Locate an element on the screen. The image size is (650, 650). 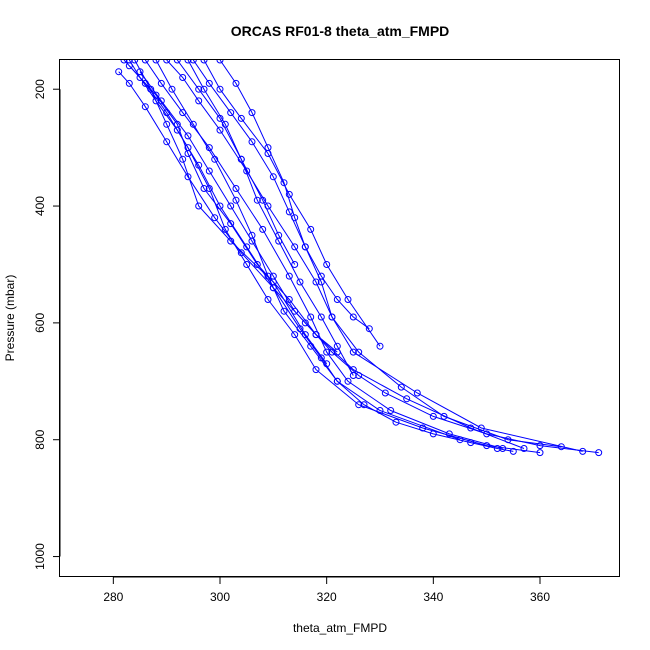
x-axis-label: theta_atm_FMPD is located at coordinates (340, 628).